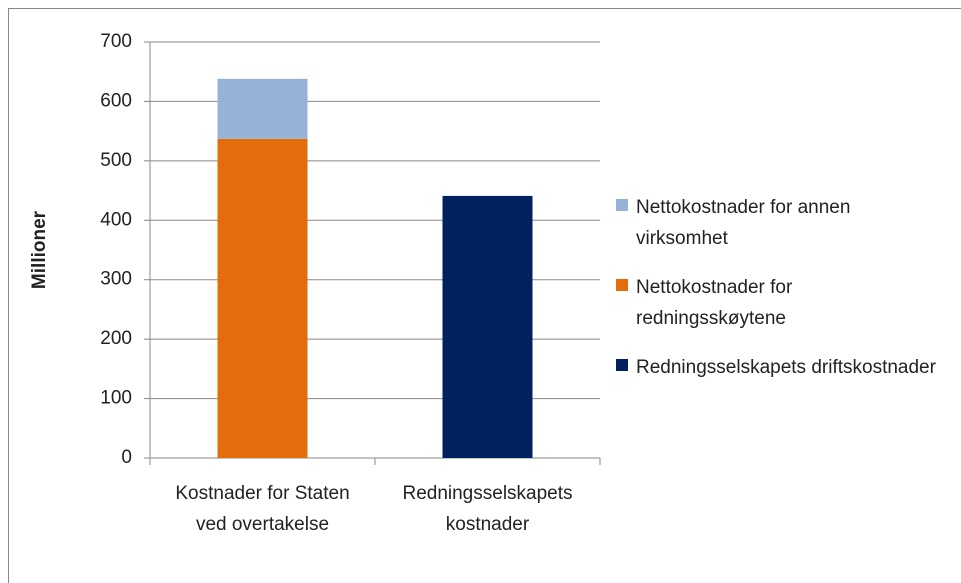 Image resolution: width=961 pixels, height=583 pixels. What do you see at coordinates (39, 249) in the screenshot?
I see `y-axis-label: Millioner` at bounding box center [39, 249].